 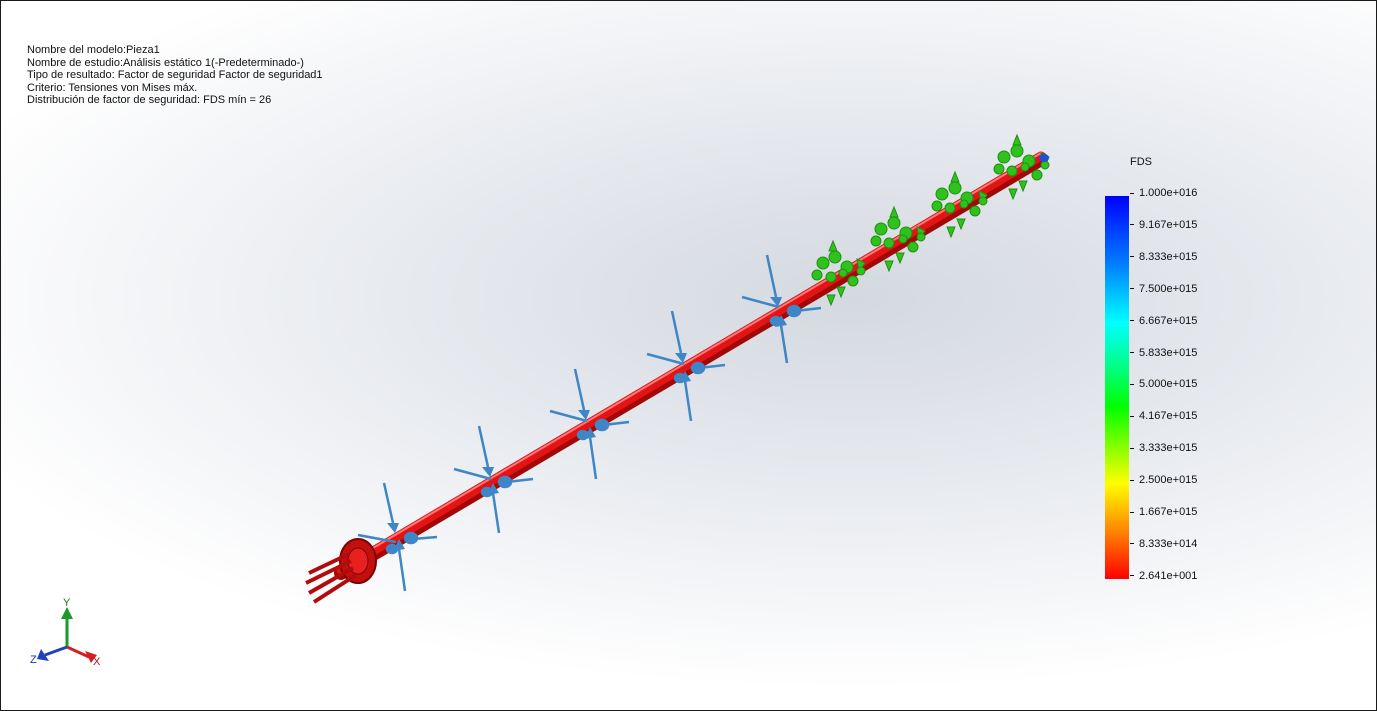 What do you see at coordinates (1163, 576) in the screenshot?
I see `legend-tick: 2.641e+001` at bounding box center [1163, 576].